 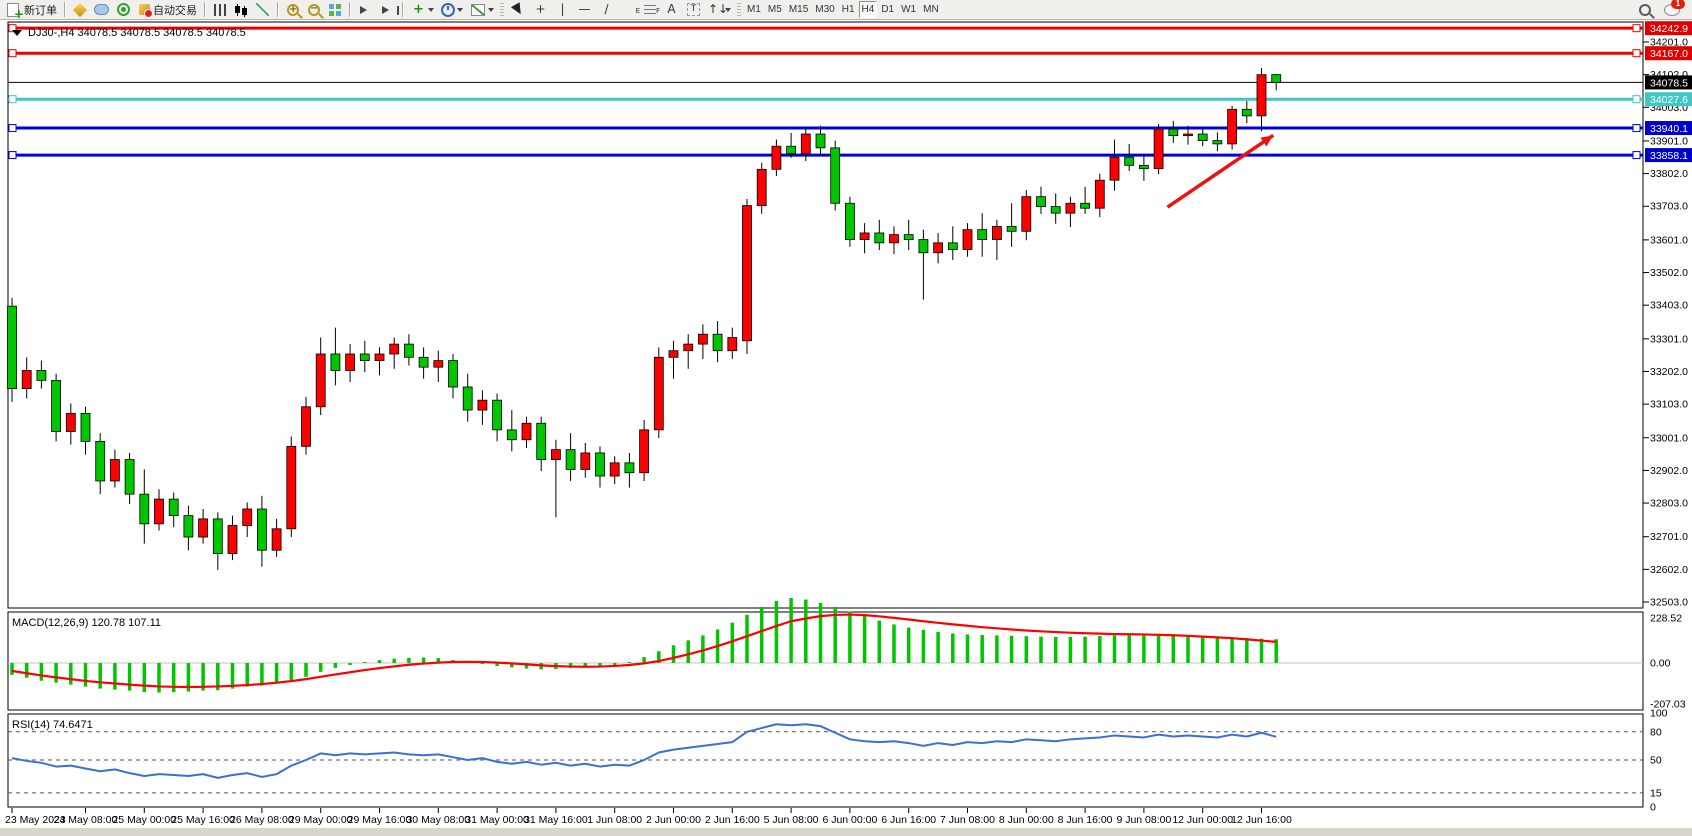 What do you see at coordinates (614, 820) in the screenshot?
I see `time-tick-label: 1 Jun 08:00` at bounding box center [614, 820].